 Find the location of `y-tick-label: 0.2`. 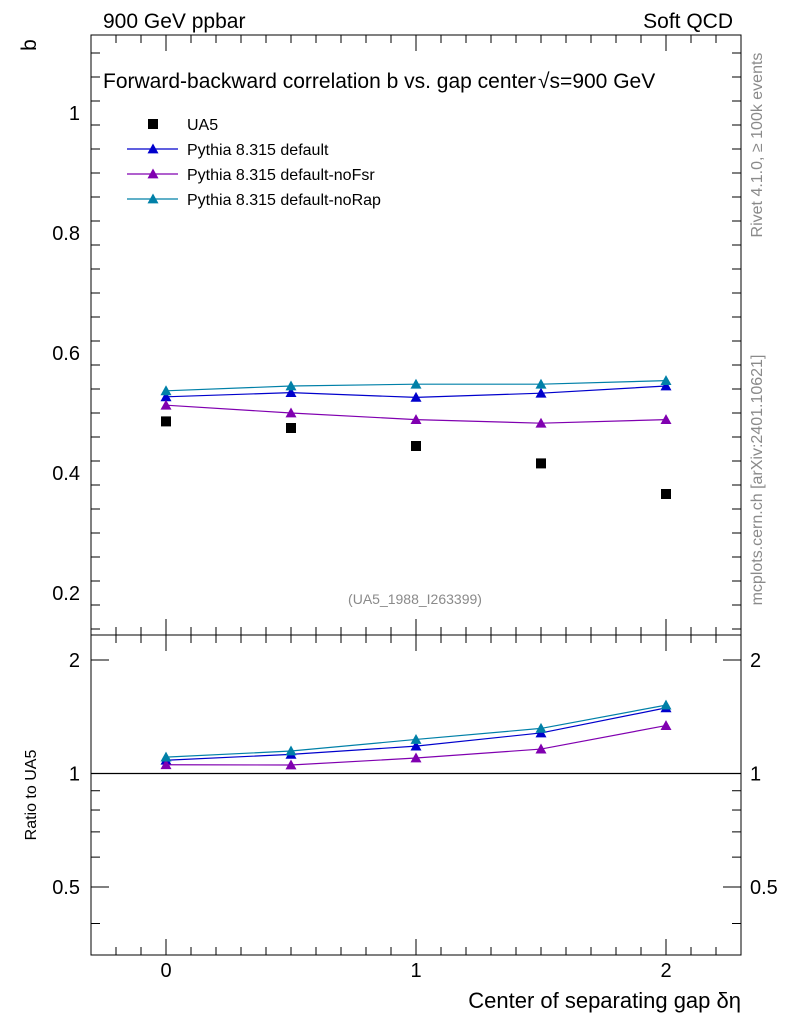

y-tick-label: 0.2 is located at coordinates (66, 594).